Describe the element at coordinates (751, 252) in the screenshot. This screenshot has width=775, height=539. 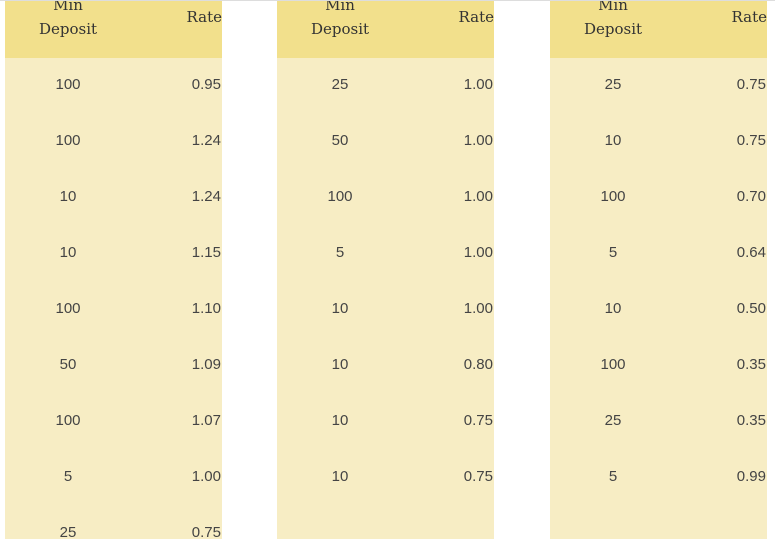
I see `rate-cell: 0.64` at that location.